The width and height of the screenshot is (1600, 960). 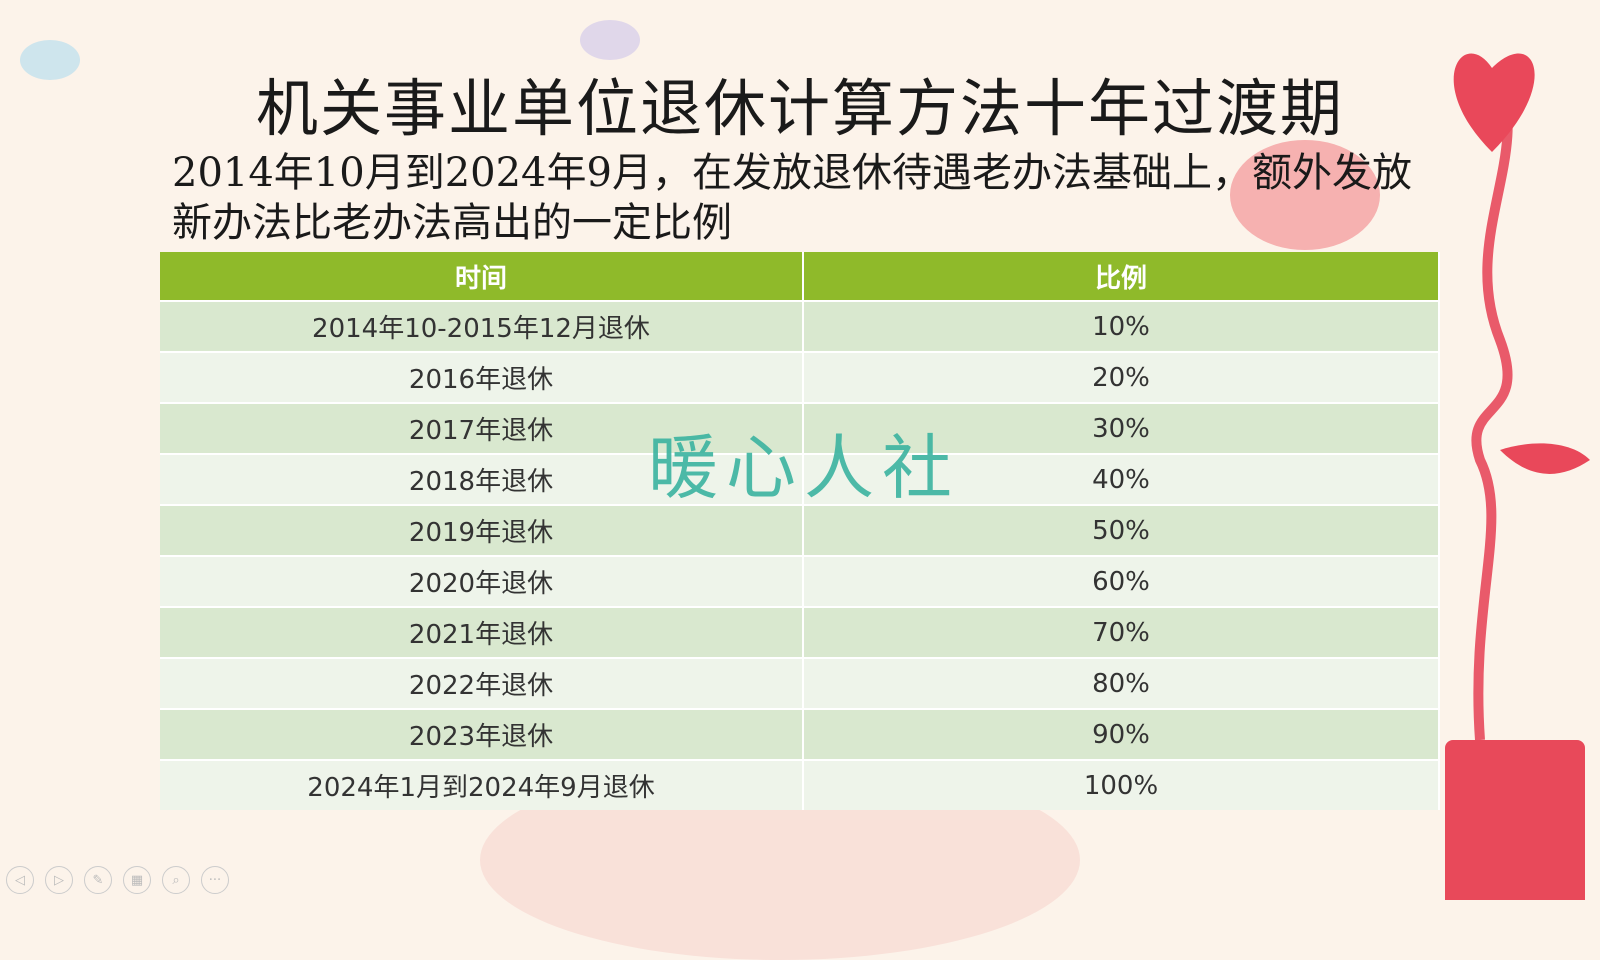 What do you see at coordinates (482, 479) in the screenshot?
I see `time-cell: 2018年退休` at bounding box center [482, 479].